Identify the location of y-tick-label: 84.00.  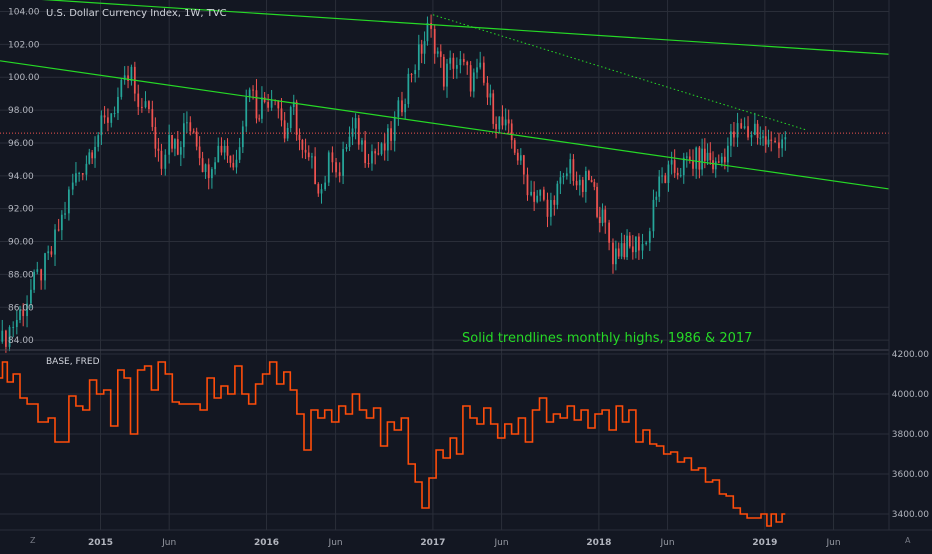
(21, 341).